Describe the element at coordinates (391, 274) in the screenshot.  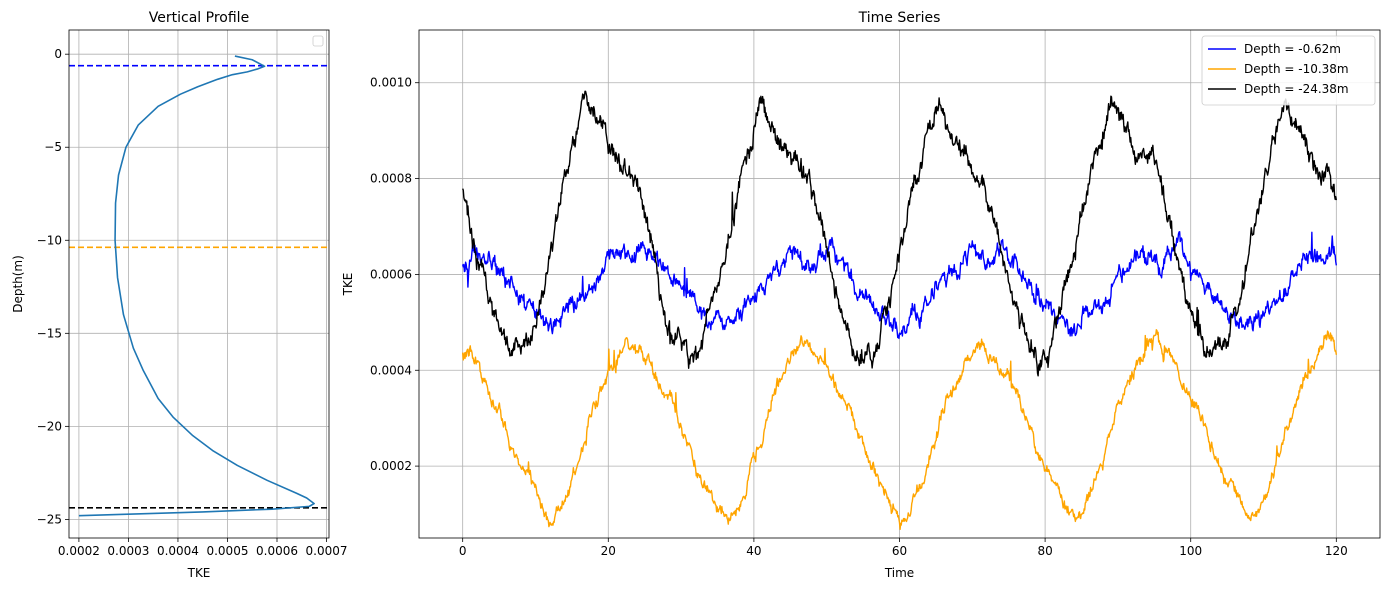
I see `time-y-tick-label: 0.0006` at that location.